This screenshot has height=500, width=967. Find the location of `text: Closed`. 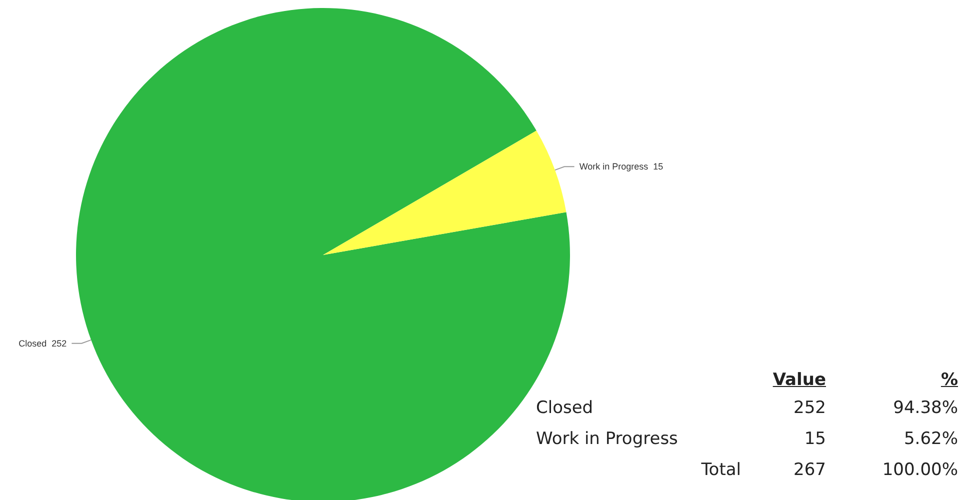

text: Closed is located at coordinates (565, 408).